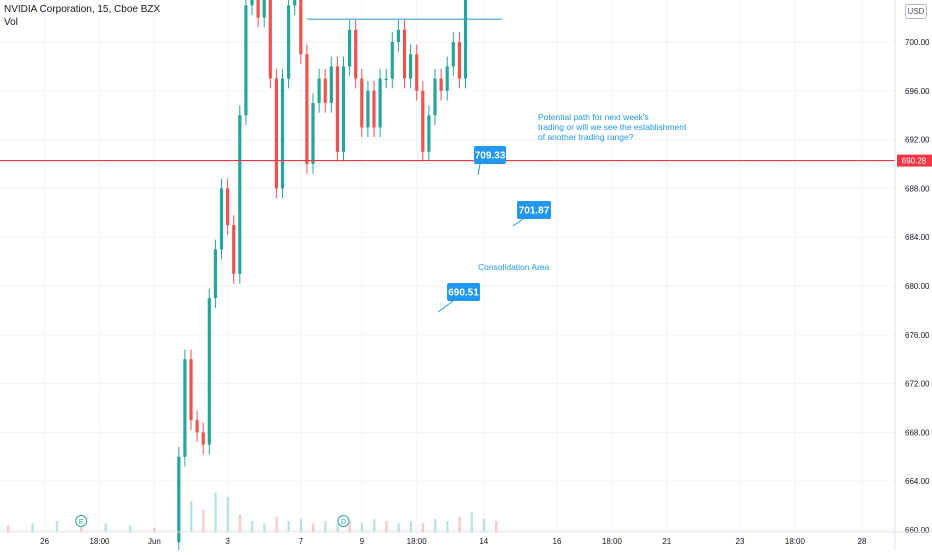 The height and width of the screenshot is (555, 932). What do you see at coordinates (82, 9) in the screenshot?
I see `symbol-title: NVIDIA Corporation, 15, Cboe BZX` at bounding box center [82, 9].